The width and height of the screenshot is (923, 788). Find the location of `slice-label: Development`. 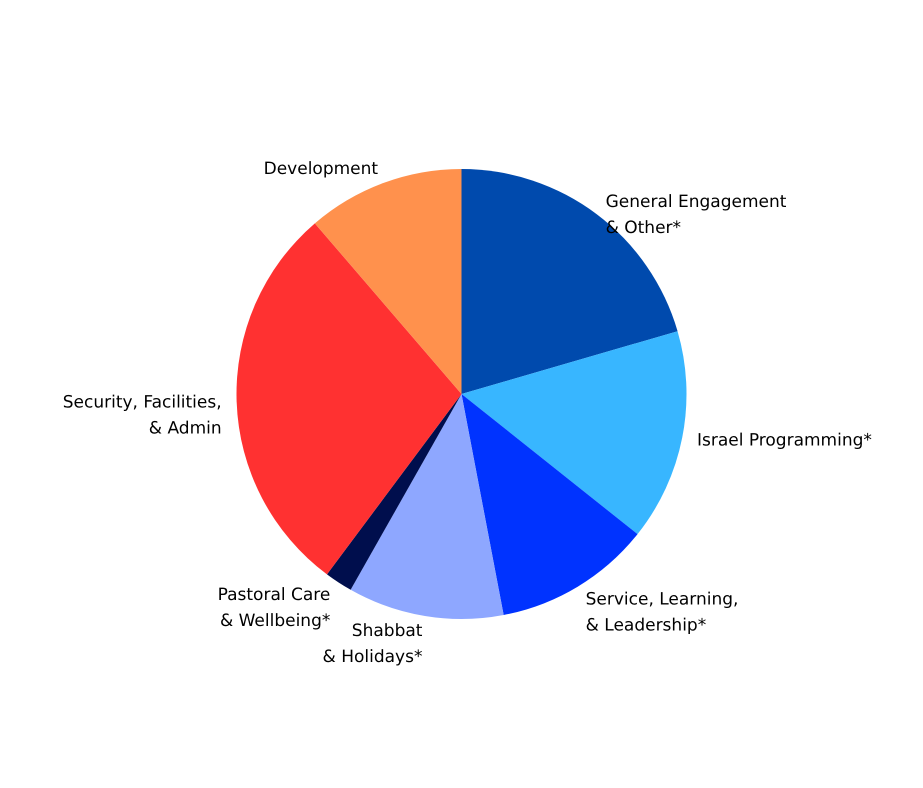

slice-label: Development is located at coordinates (321, 168).